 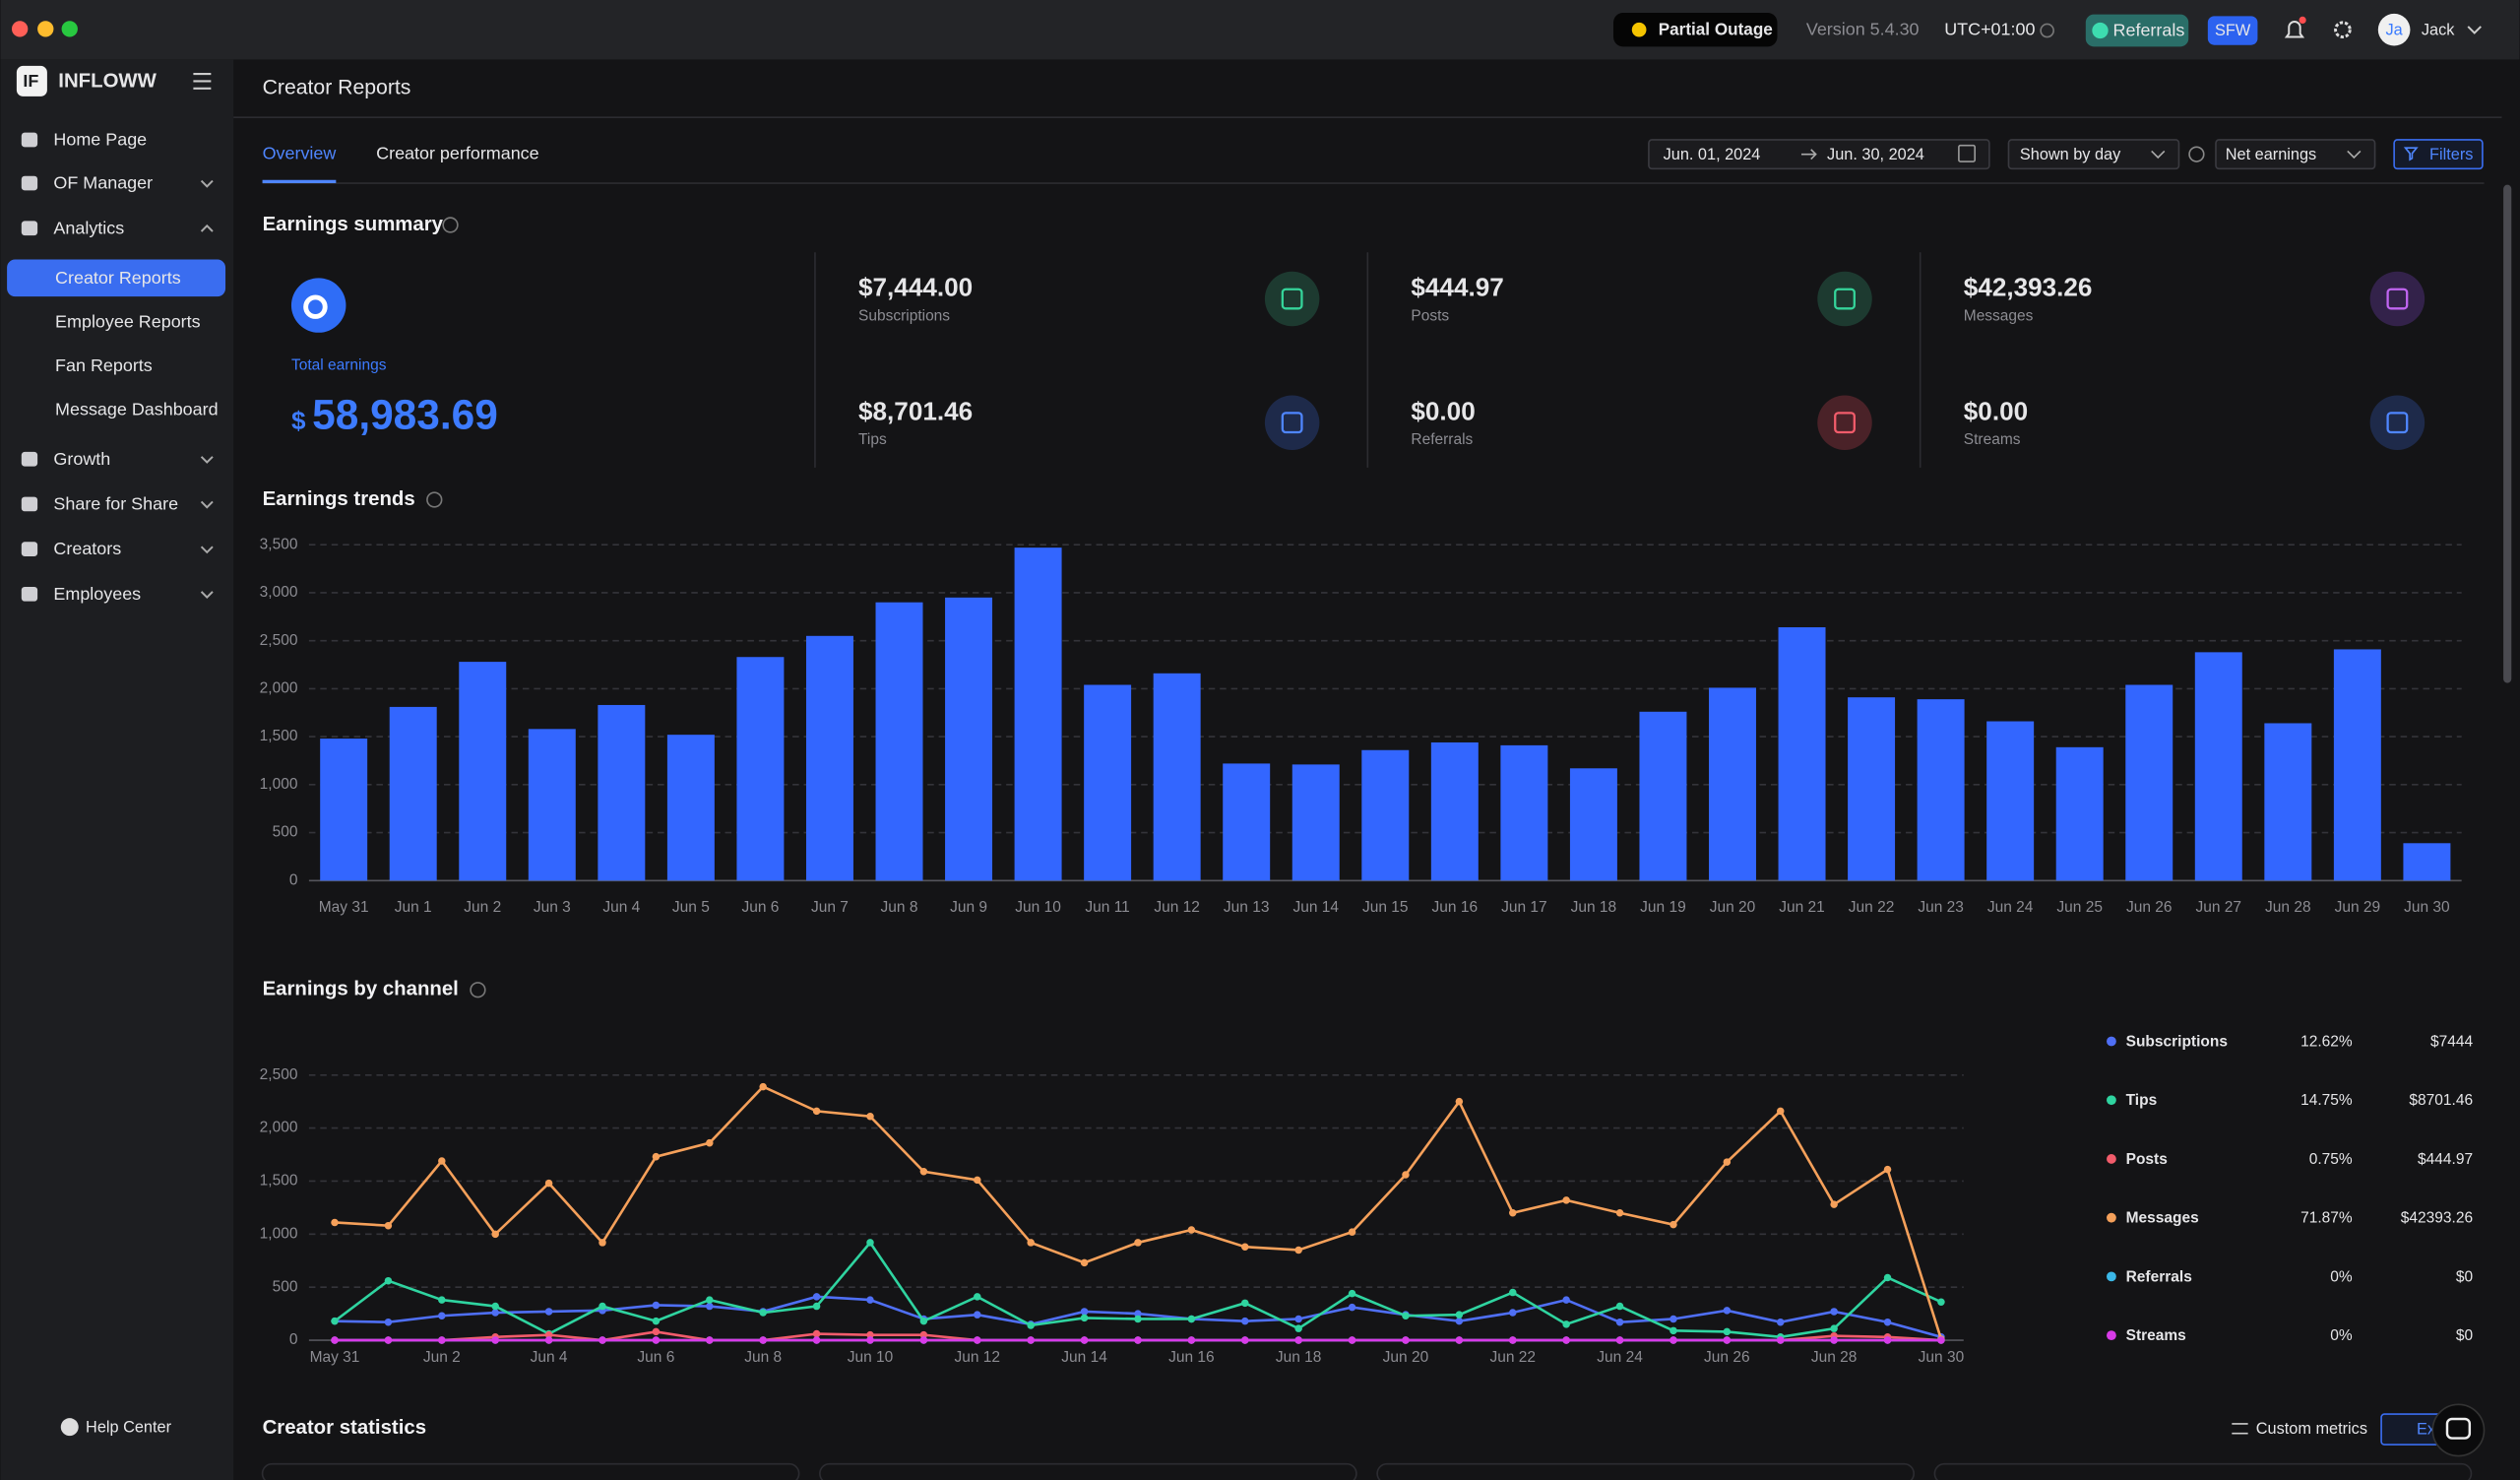 What do you see at coordinates (104, 365) in the screenshot?
I see `subnav-item: Fan Reports` at bounding box center [104, 365].